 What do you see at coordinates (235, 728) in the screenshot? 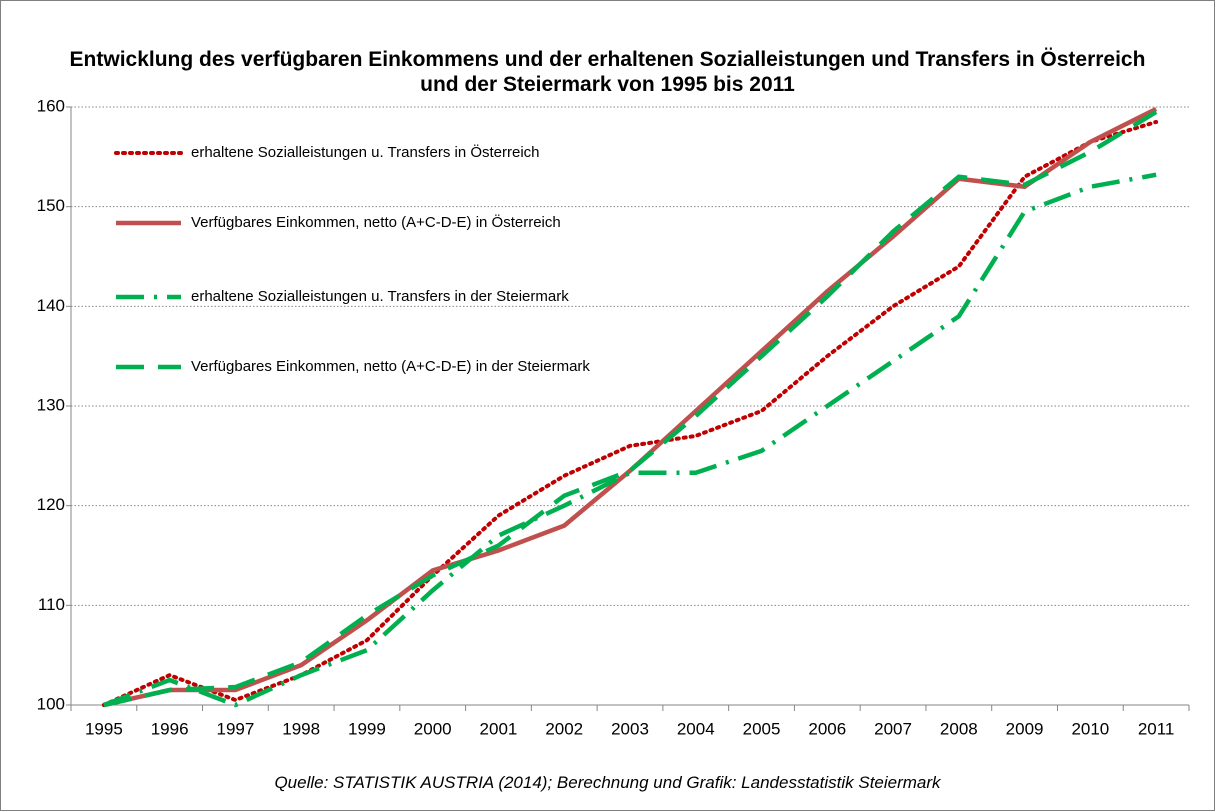
I see `x-tick-label: 1997` at bounding box center [235, 728].